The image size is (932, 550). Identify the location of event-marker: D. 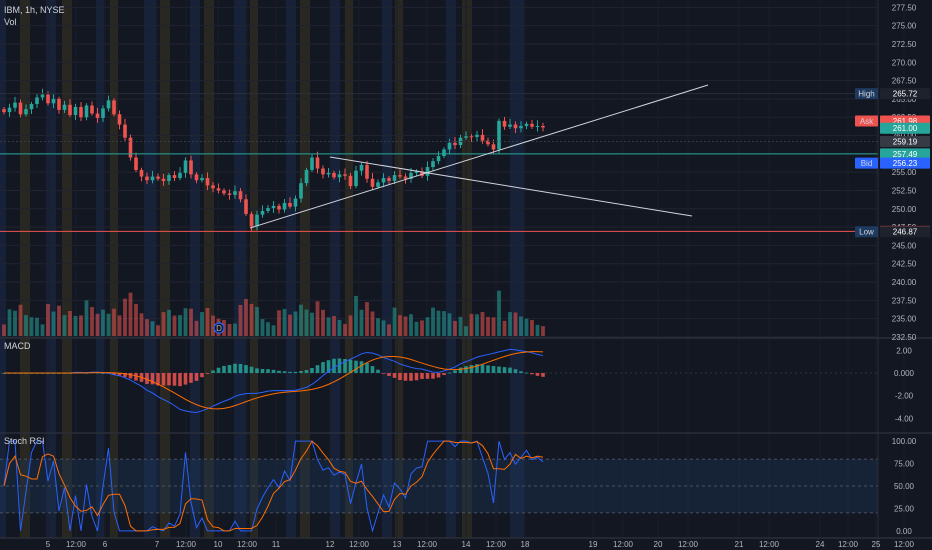
(219, 328).